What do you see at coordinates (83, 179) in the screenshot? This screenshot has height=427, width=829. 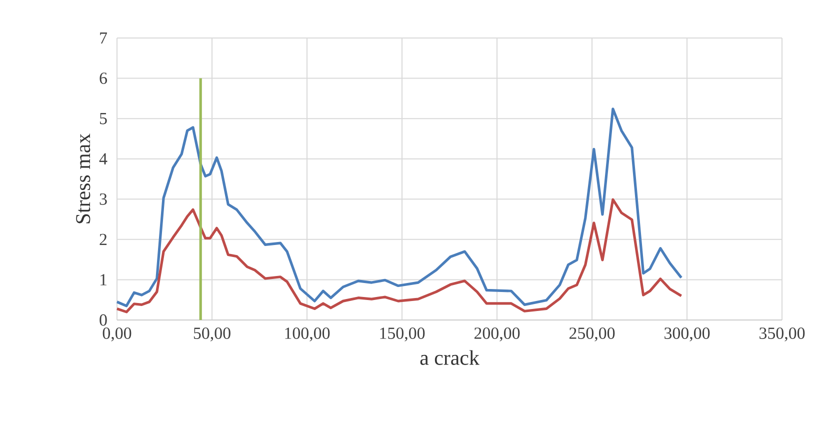 I see `y-axis-title: Stress max` at bounding box center [83, 179].